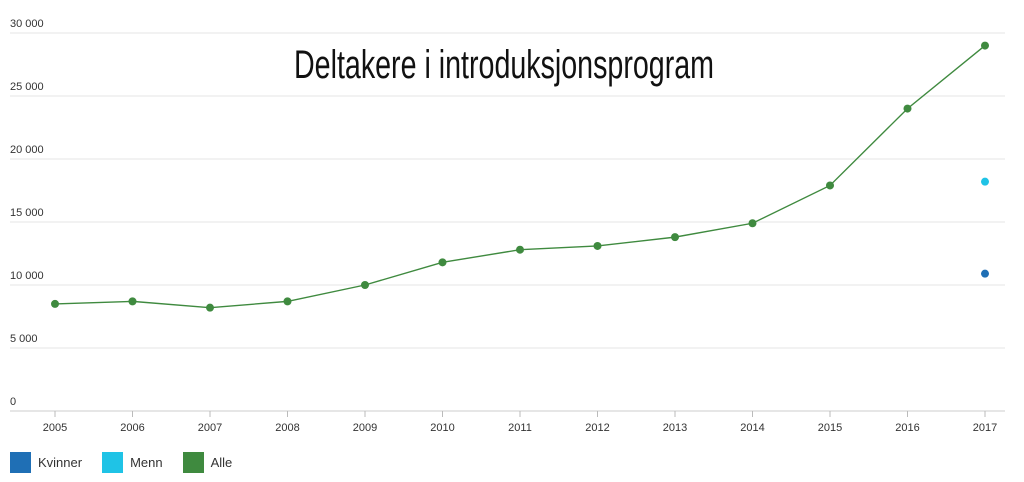 The width and height of the screenshot is (1024, 482). What do you see at coordinates (520, 428) in the screenshot?
I see `x-tick-label: 2011` at bounding box center [520, 428].